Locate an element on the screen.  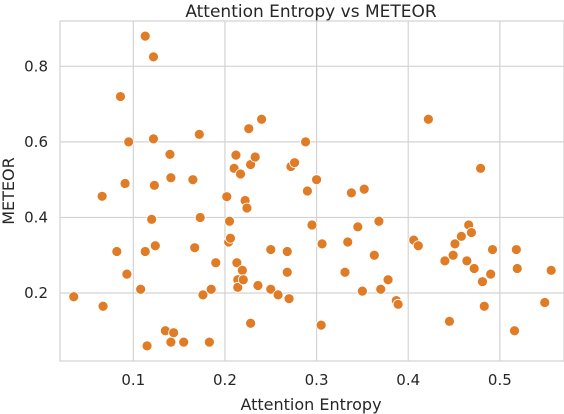
y-tick-label: 0.4 is located at coordinates (36, 217).